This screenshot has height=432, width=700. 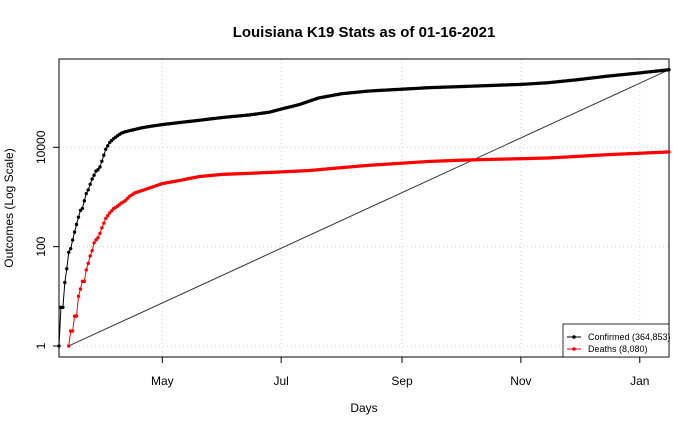 What do you see at coordinates (41, 147) in the screenshot?
I see `y-tick-label: 10000` at bounding box center [41, 147].